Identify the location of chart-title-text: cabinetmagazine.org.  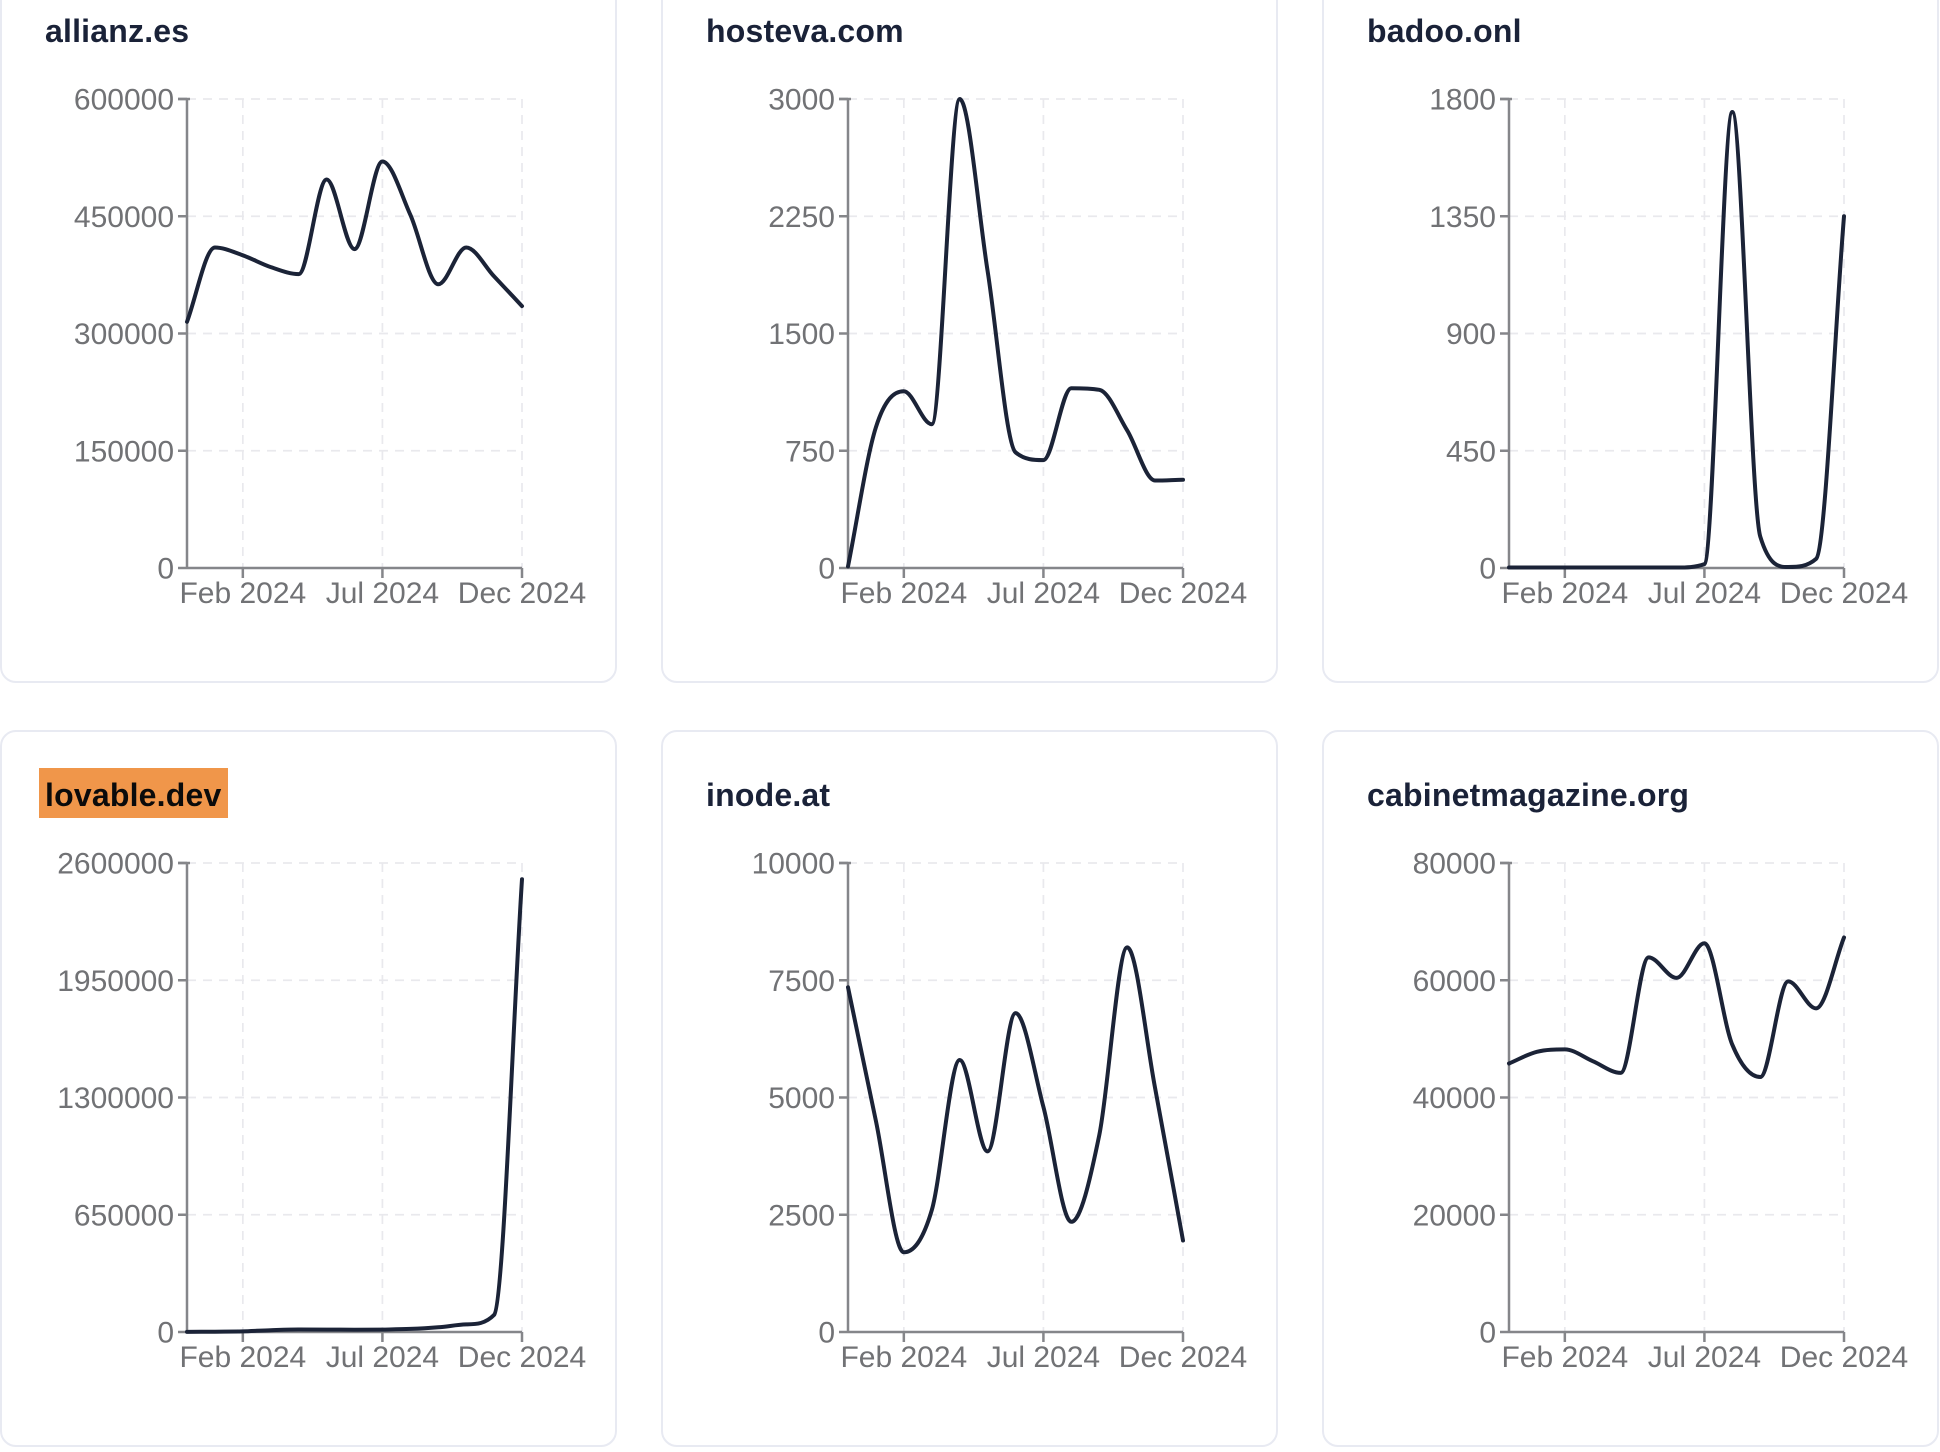
(1528, 795).